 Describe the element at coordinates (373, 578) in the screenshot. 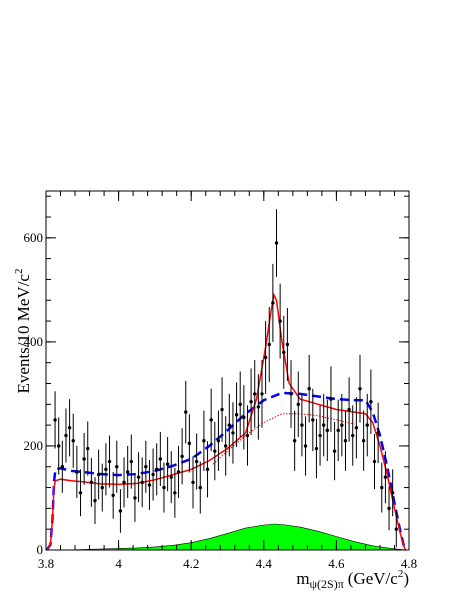

I see `x-axis-title-unit: (GeV/c` at that location.